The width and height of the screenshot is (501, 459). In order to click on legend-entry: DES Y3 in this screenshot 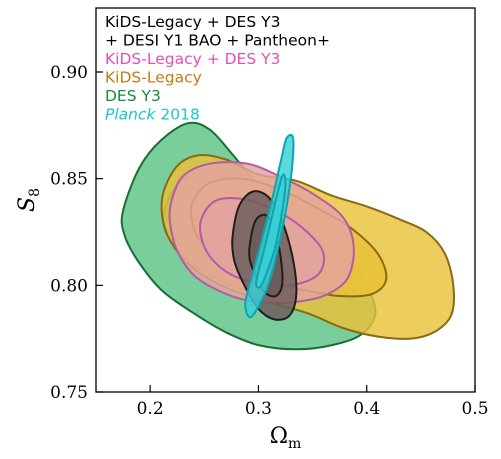, I will do `click(133, 96)`.